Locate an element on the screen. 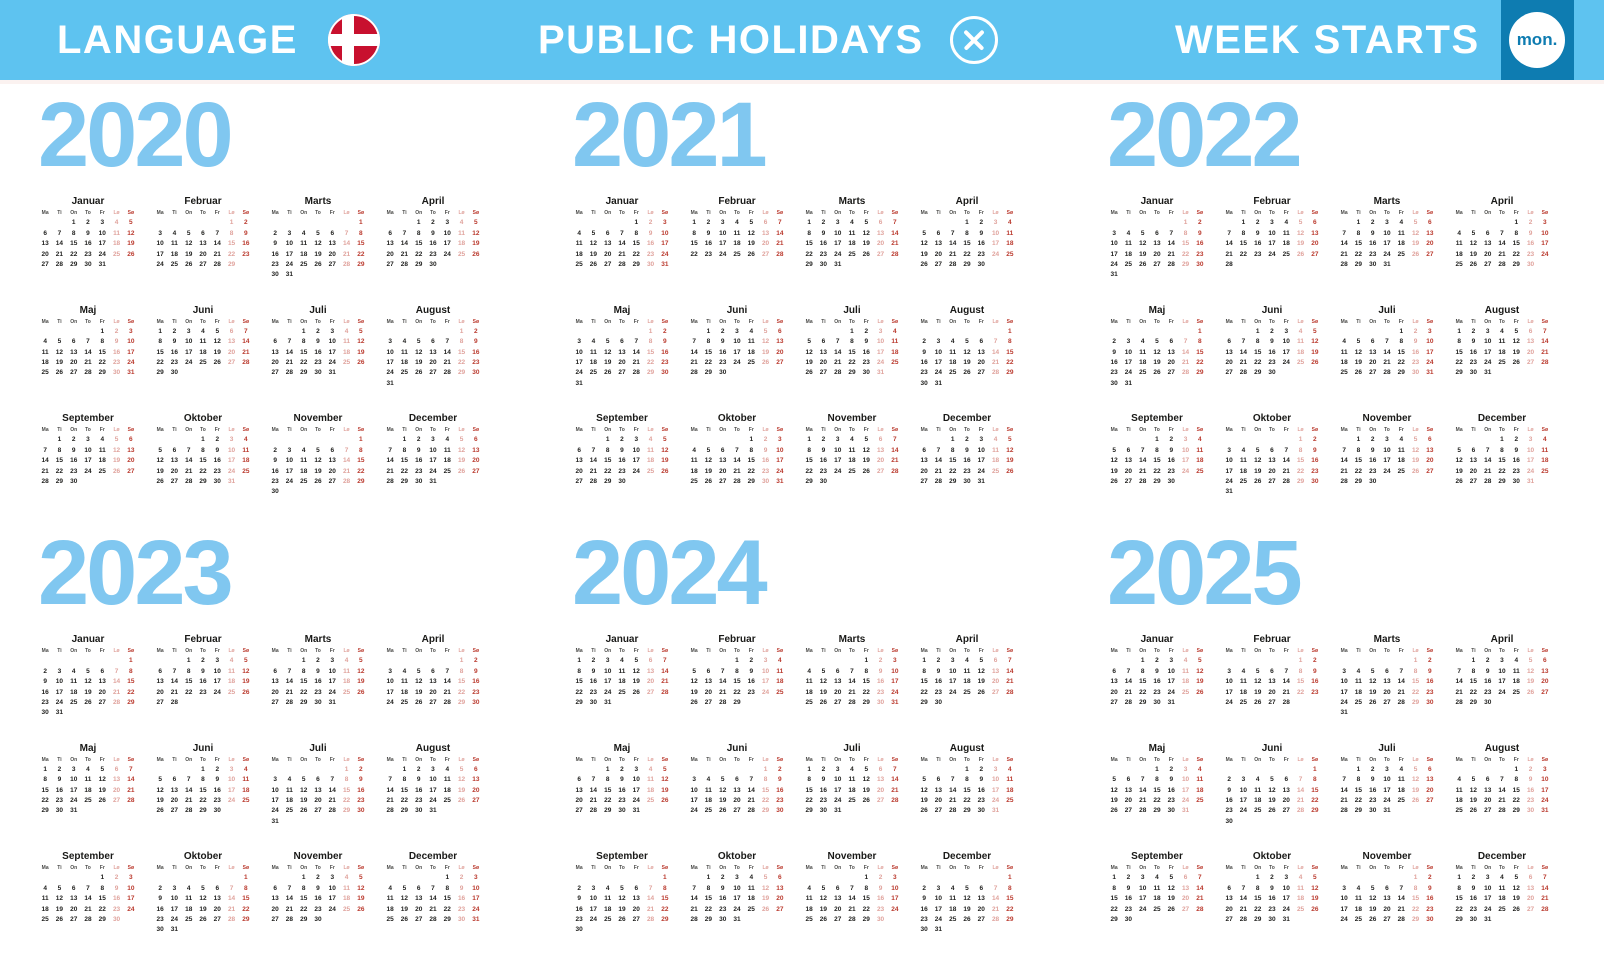  day-header-fr: Fr is located at coordinates (217, 321).